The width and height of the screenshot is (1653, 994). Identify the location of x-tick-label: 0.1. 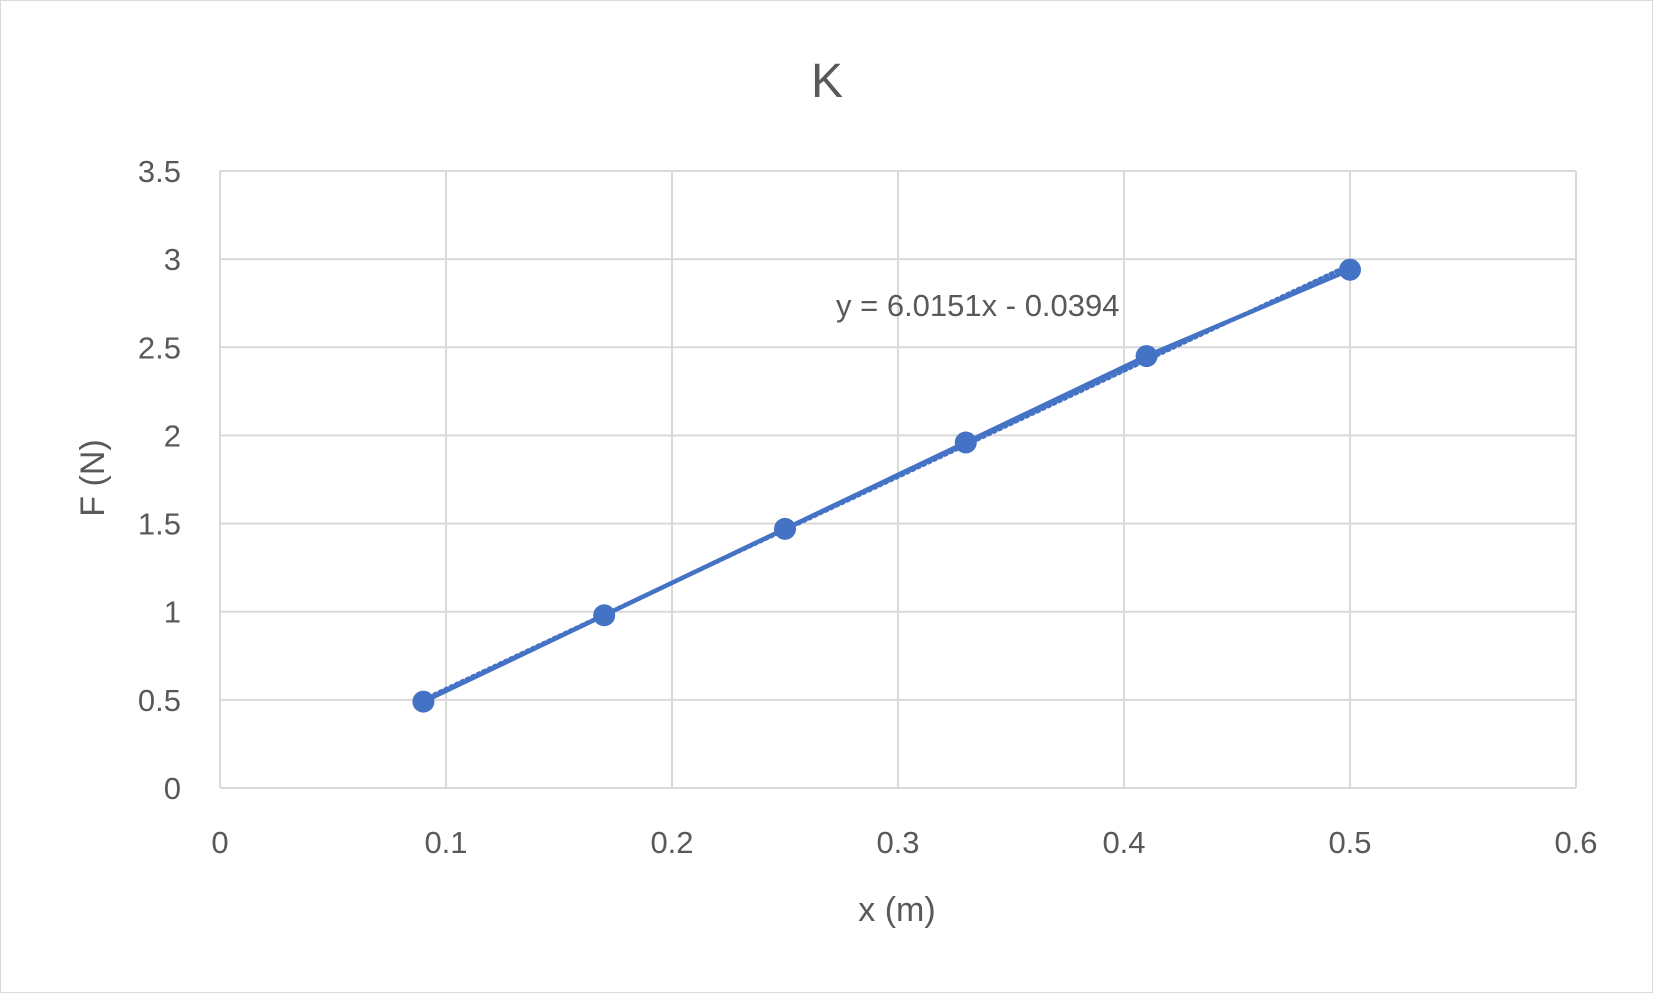
(445, 842).